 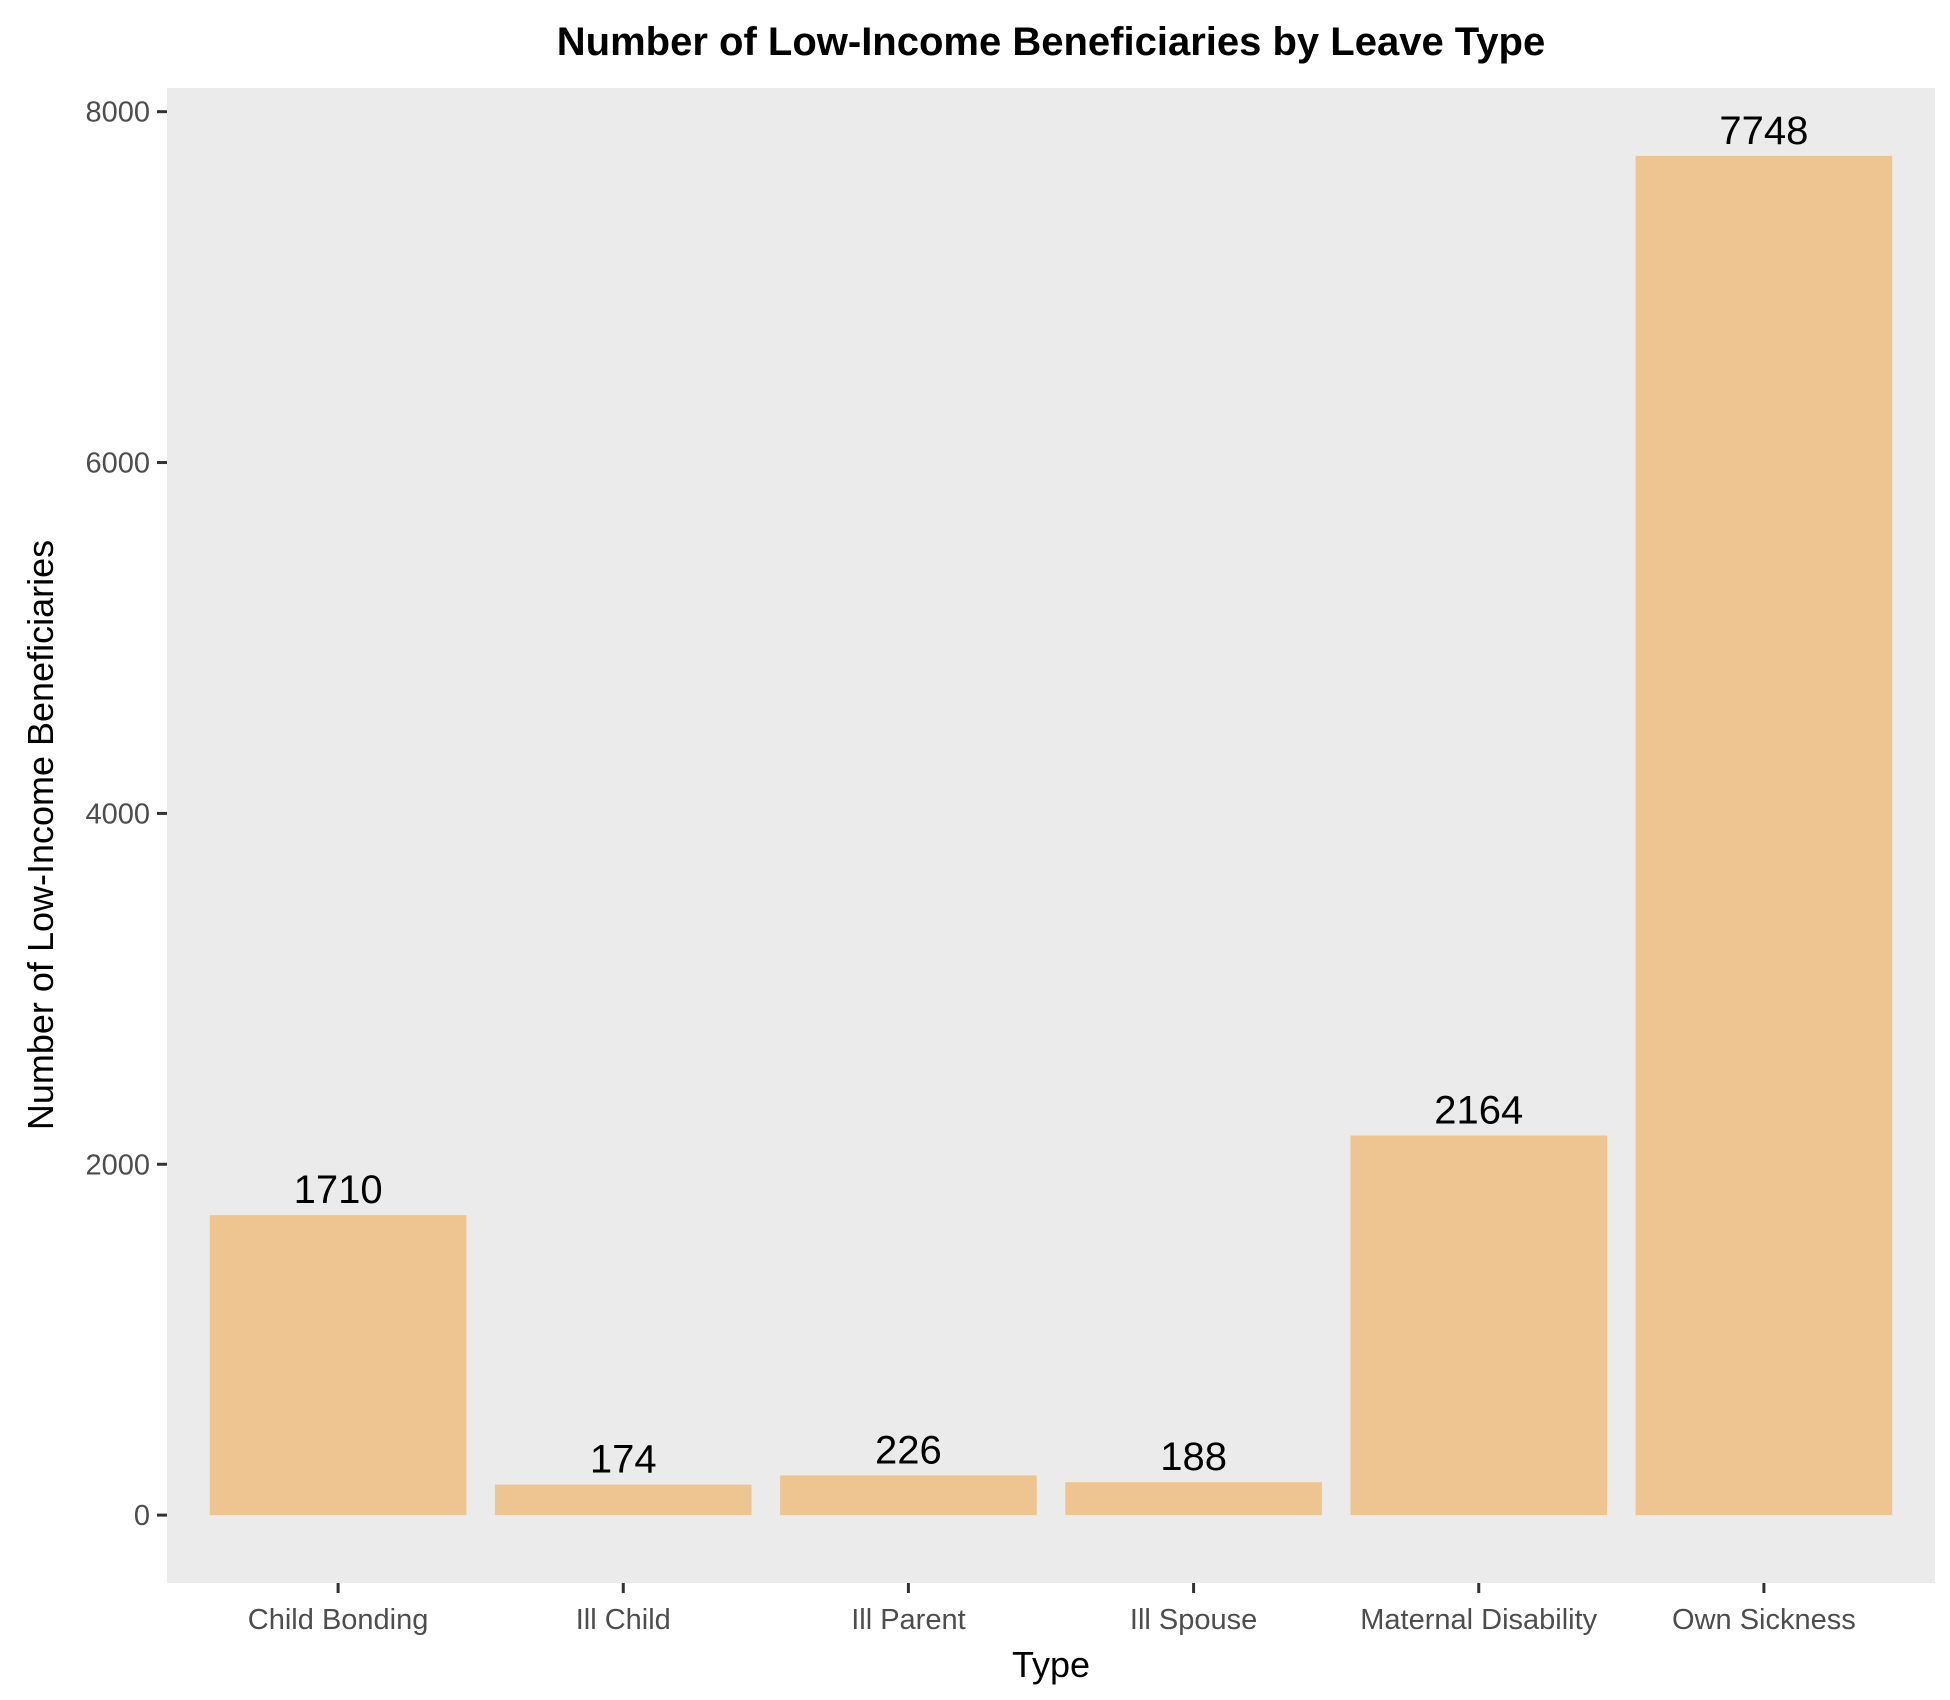 I want to click on x-tick-label: Ill Parent, so click(x=908, y=1620).